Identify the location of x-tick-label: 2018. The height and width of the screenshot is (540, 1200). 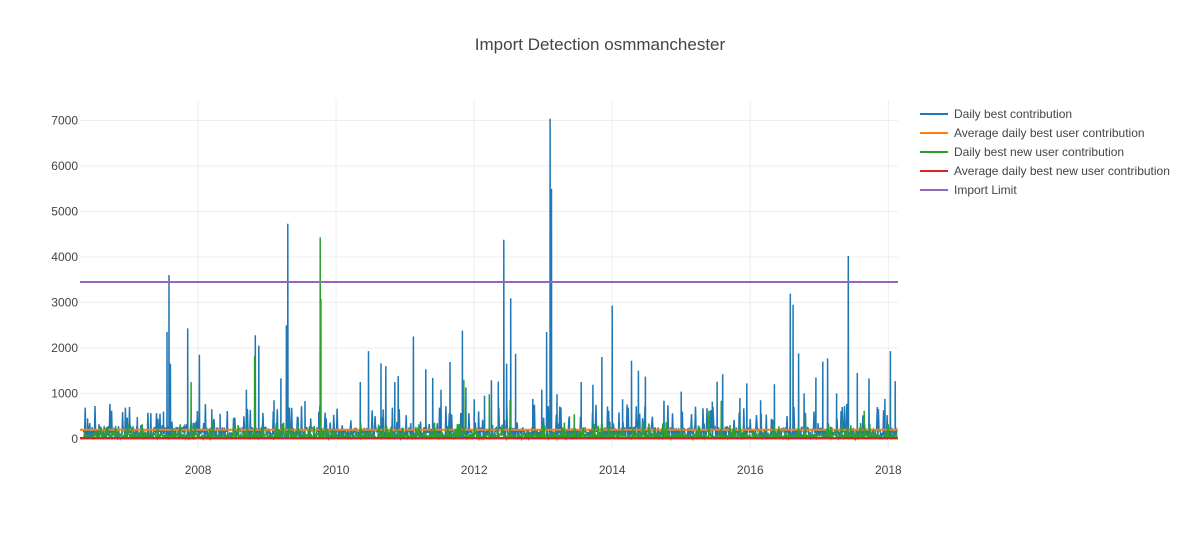
(888, 470).